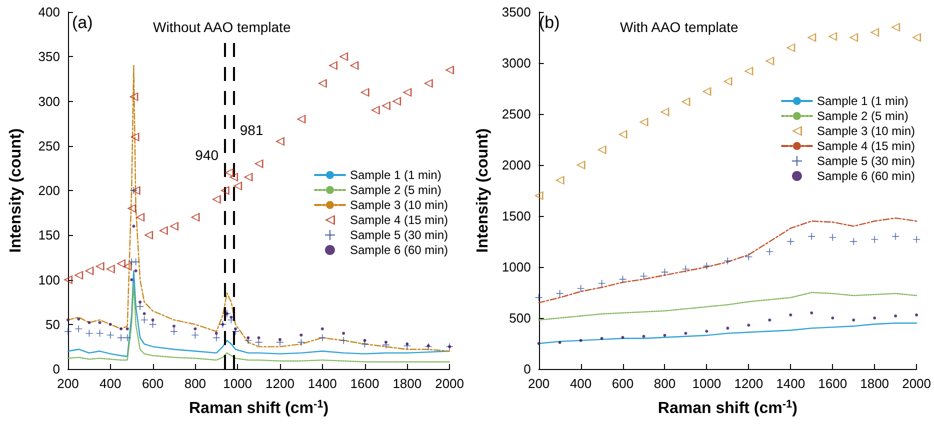 The height and width of the screenshot is (425, 934). What do you see at coordinates (516, 114) in the screenshot?
I see `y-tick-label: 2500` at bounding box center [516, 114].